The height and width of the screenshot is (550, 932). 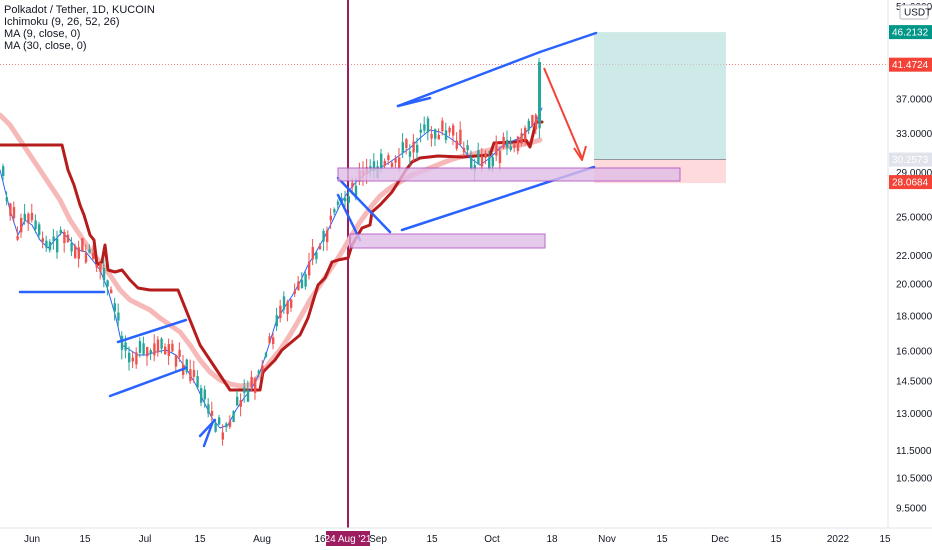 What do you see at coordinates (42, 34) in the screenshot?
I see `indicator-ma9: MA (9, close, 0)` at bounding box center [42, 34].